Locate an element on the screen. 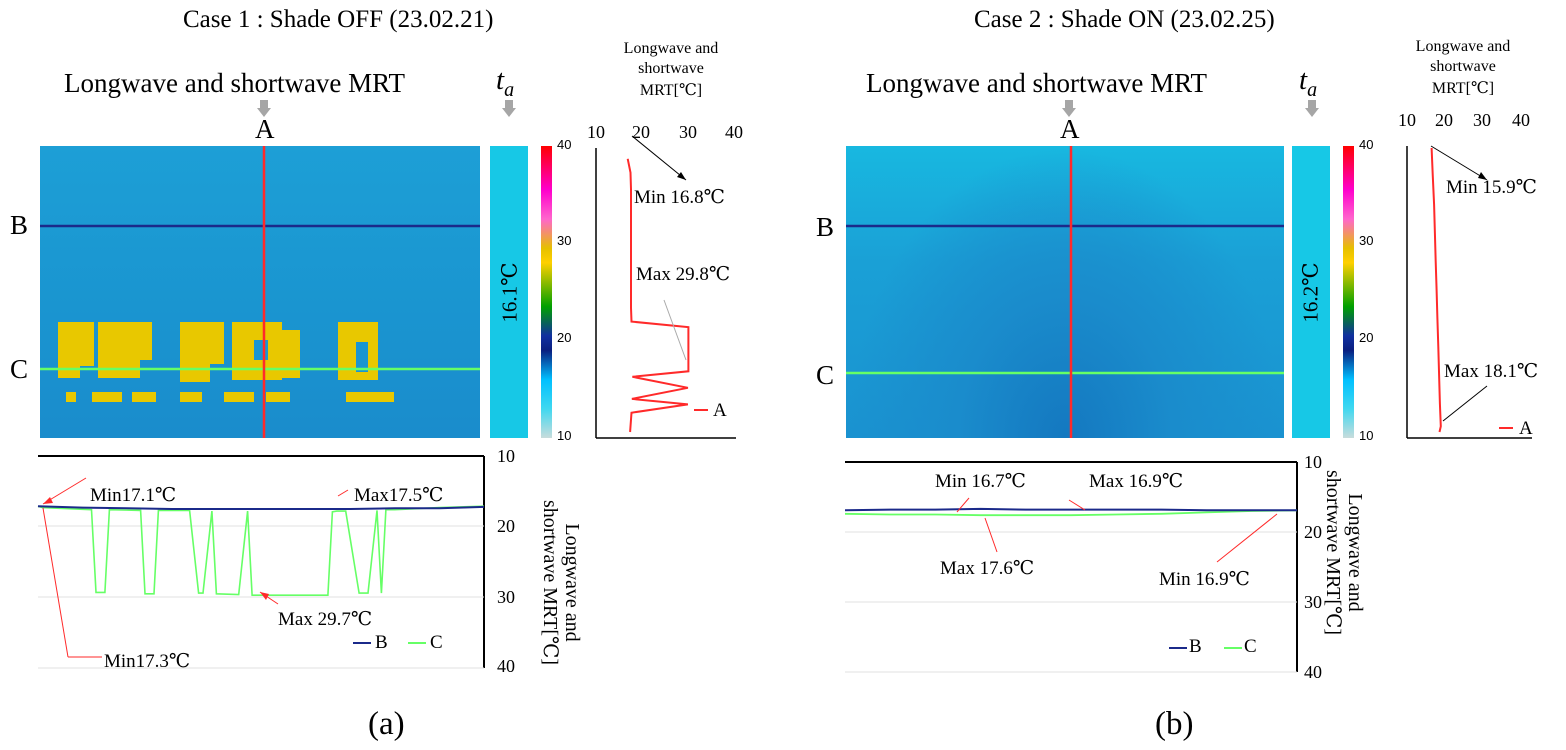 The image size is (1566, 750). hprofile-anno-min-c: Min17.3℃ is located at coordinates (147, 661).